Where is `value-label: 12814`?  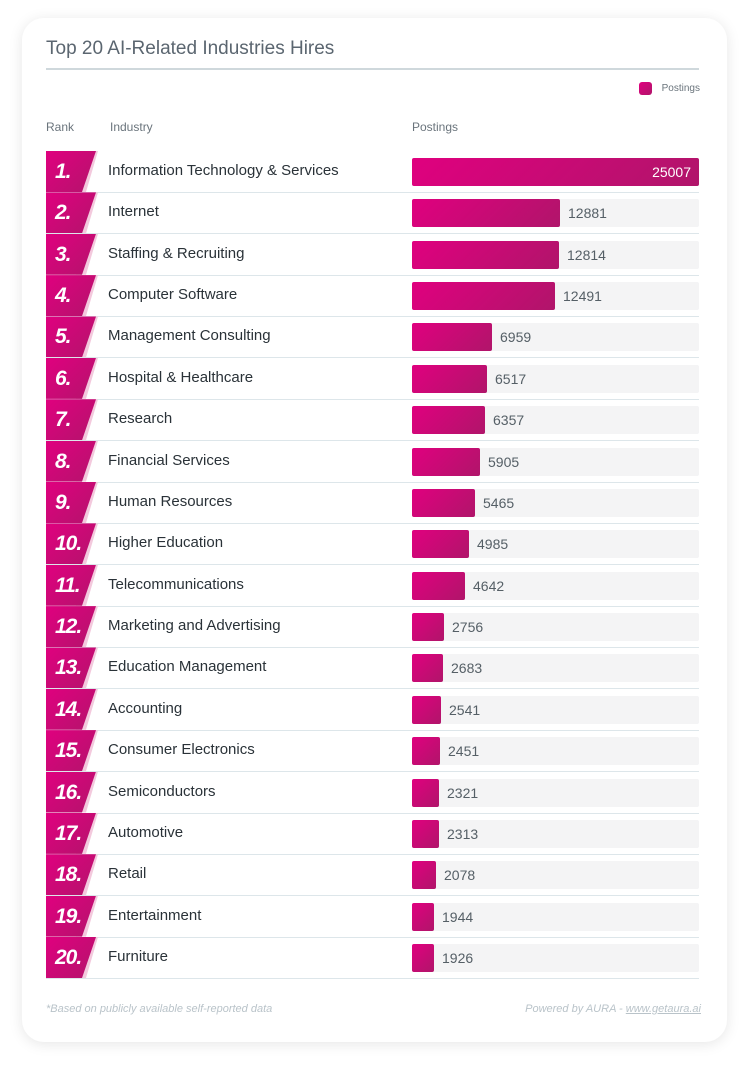
value-label: 12814 is located at coordinates (586, 254).